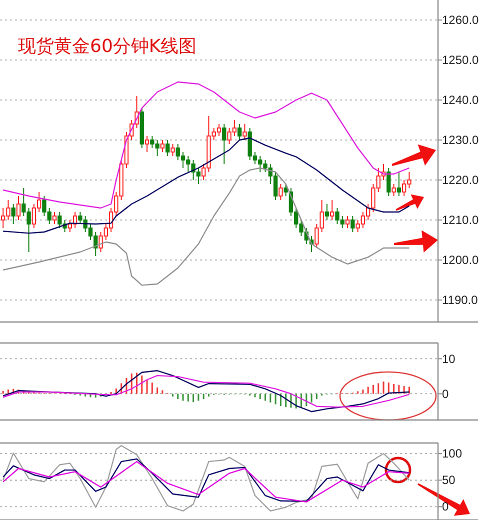  Describe the element at coordinates (461, 140) in the screenshot. I see `y-tick-label: 1230.0` at that location.